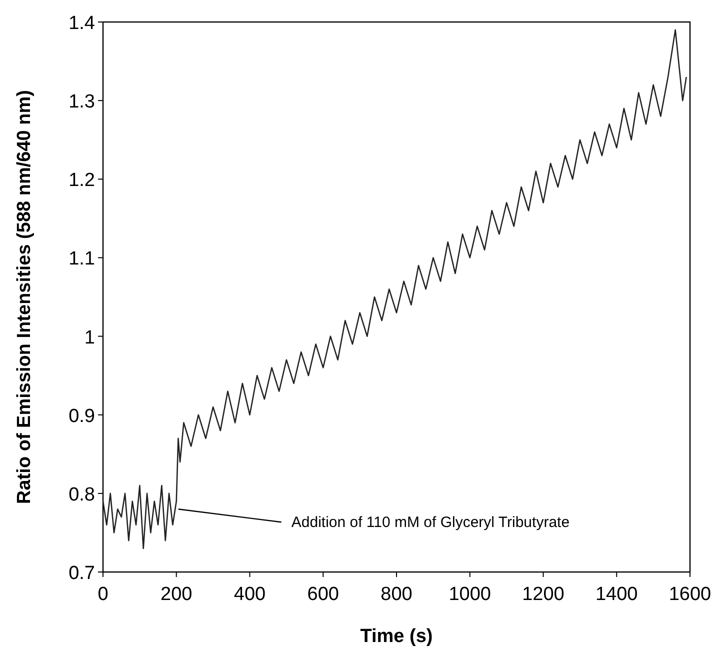 The height and width of the screenshot is (656, 722). What do you see at coordinates (690, 594) in the screenshot?
I see `x-tick-label: 1600` at bounding box center [690, 594].